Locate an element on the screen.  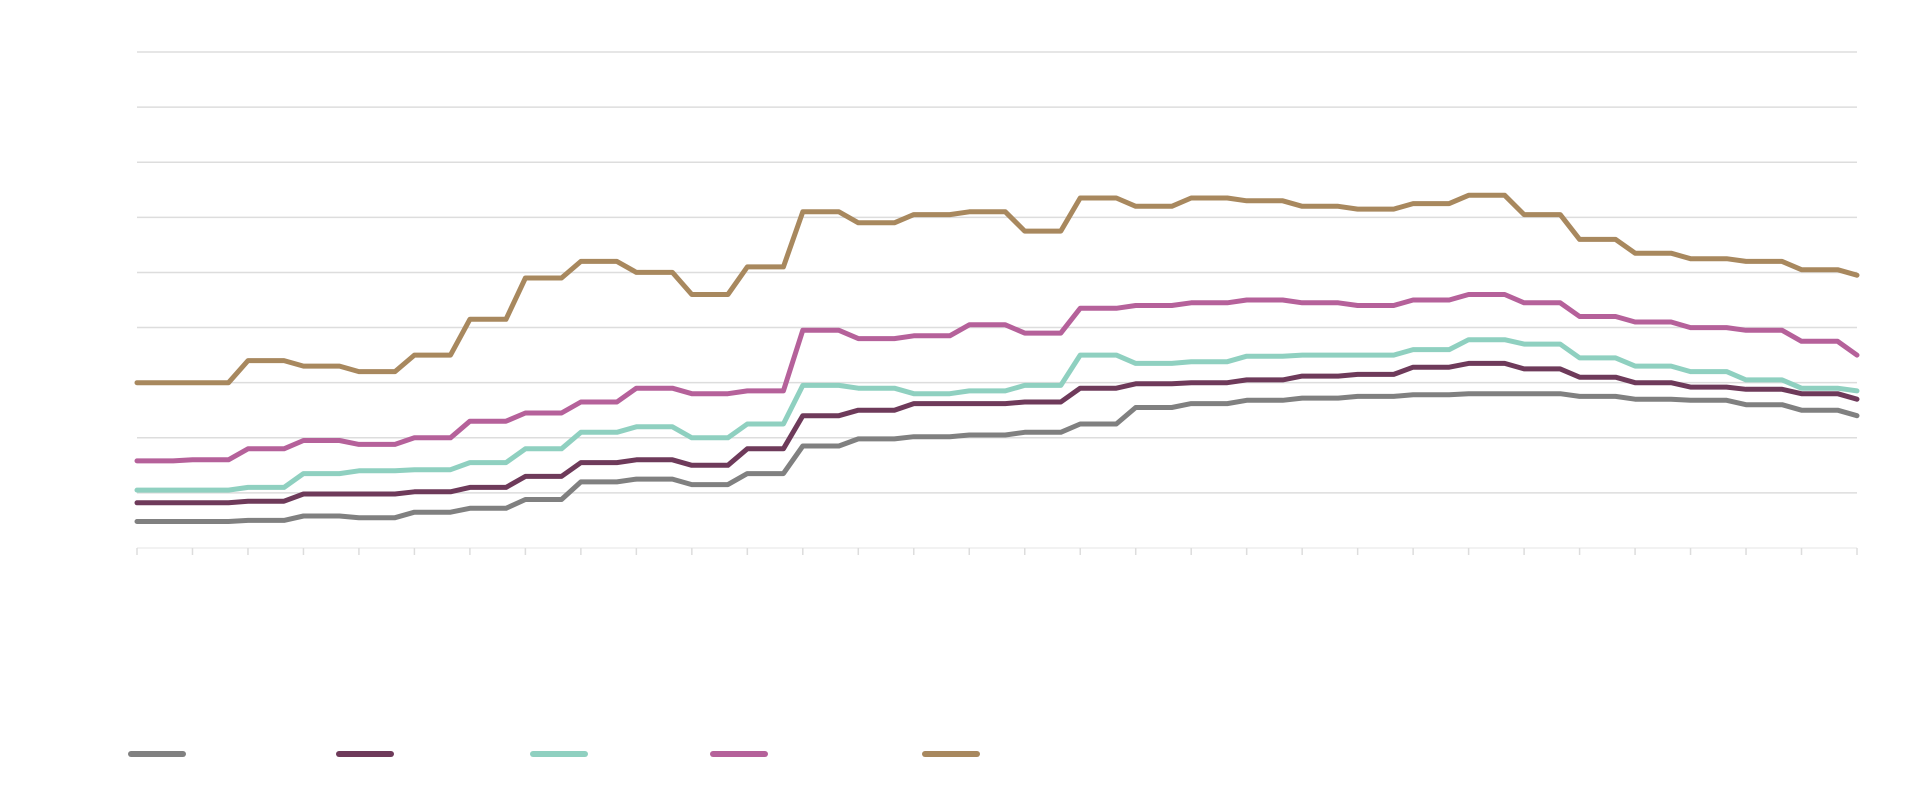
legend is located at coordinates (559, 754).